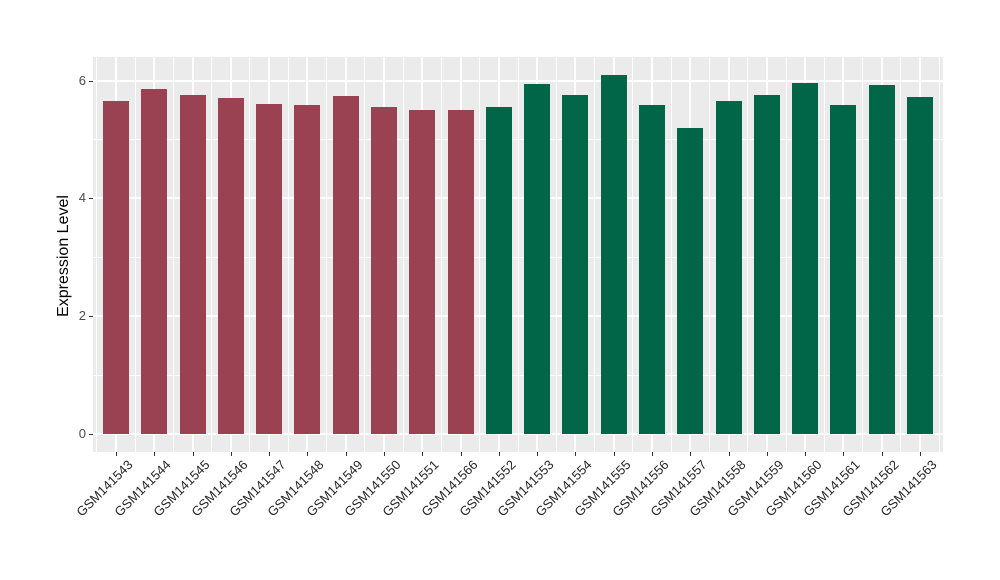  I want to click on bar-GSM141555, so click(613, 254).